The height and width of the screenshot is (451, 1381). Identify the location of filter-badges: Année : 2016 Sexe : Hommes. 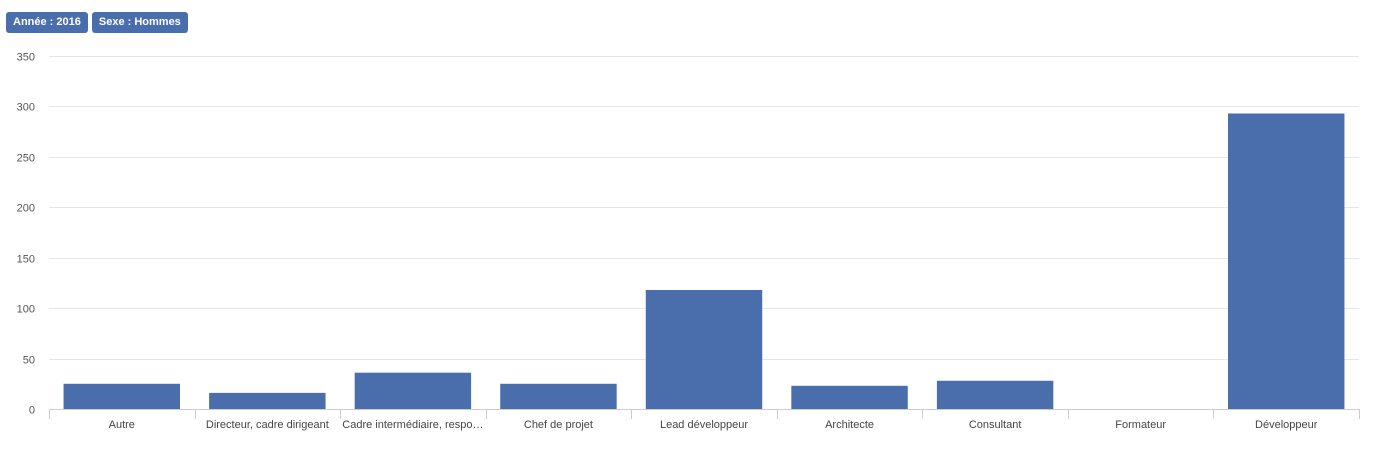
(97, 22).